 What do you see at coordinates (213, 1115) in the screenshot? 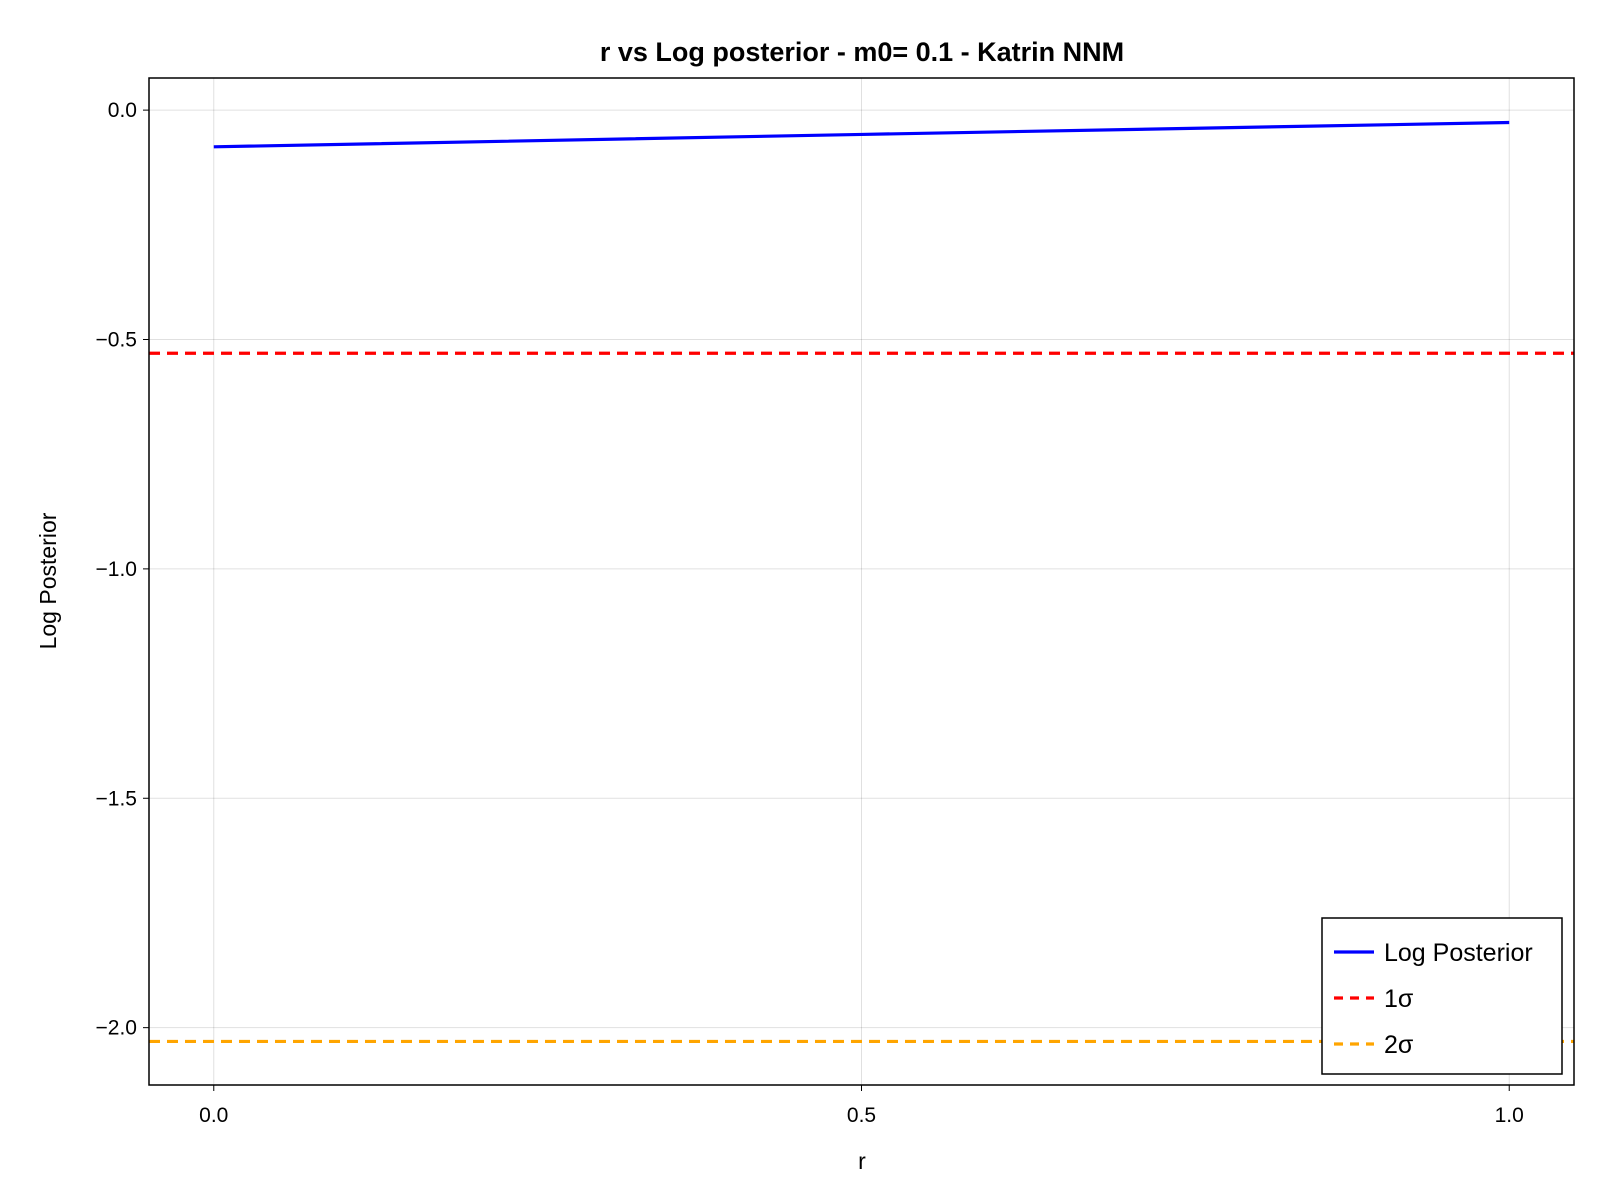
I see `x-tick-label: 0.0` at bounding box center [213, 1115].